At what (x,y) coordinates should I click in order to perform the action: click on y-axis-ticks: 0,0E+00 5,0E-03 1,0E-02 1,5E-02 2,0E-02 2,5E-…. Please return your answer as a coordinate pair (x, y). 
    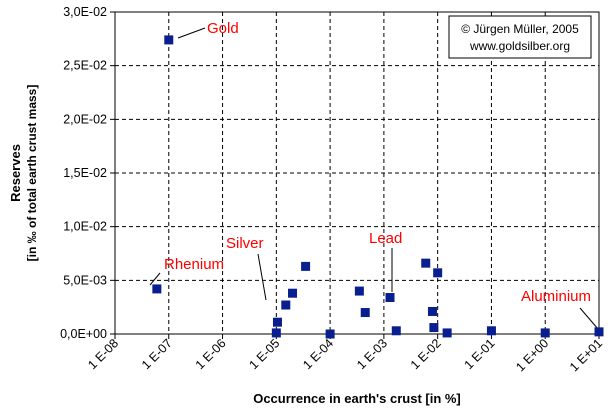
    Looking at the image, I should click on (87, 173).